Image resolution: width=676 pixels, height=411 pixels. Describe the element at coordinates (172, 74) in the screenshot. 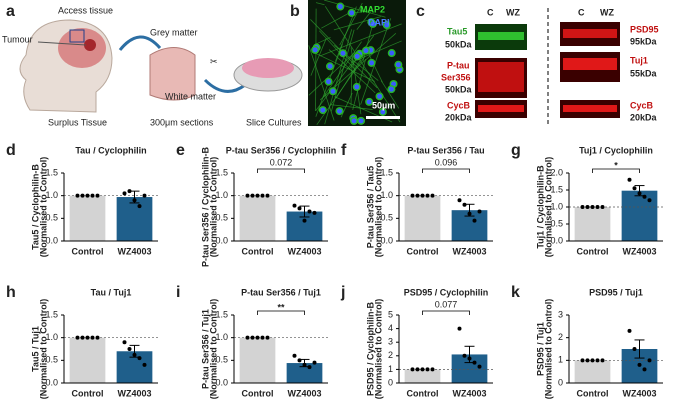

I see `section` at that location.